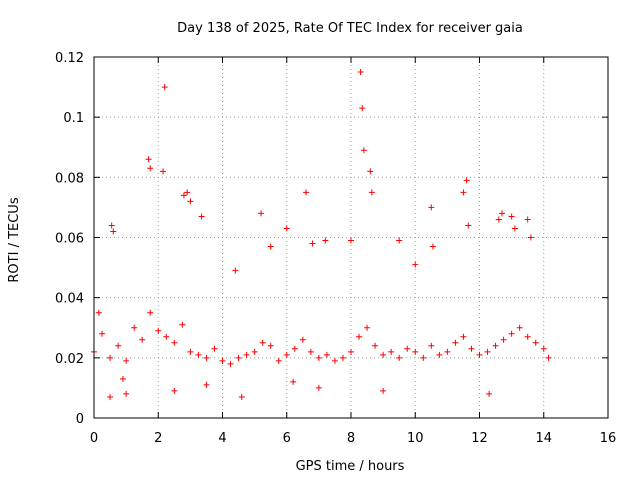  Describe the element at coordinates (69, 178) in the screenshot. I see `y-tick-label: 0.08` at that location.